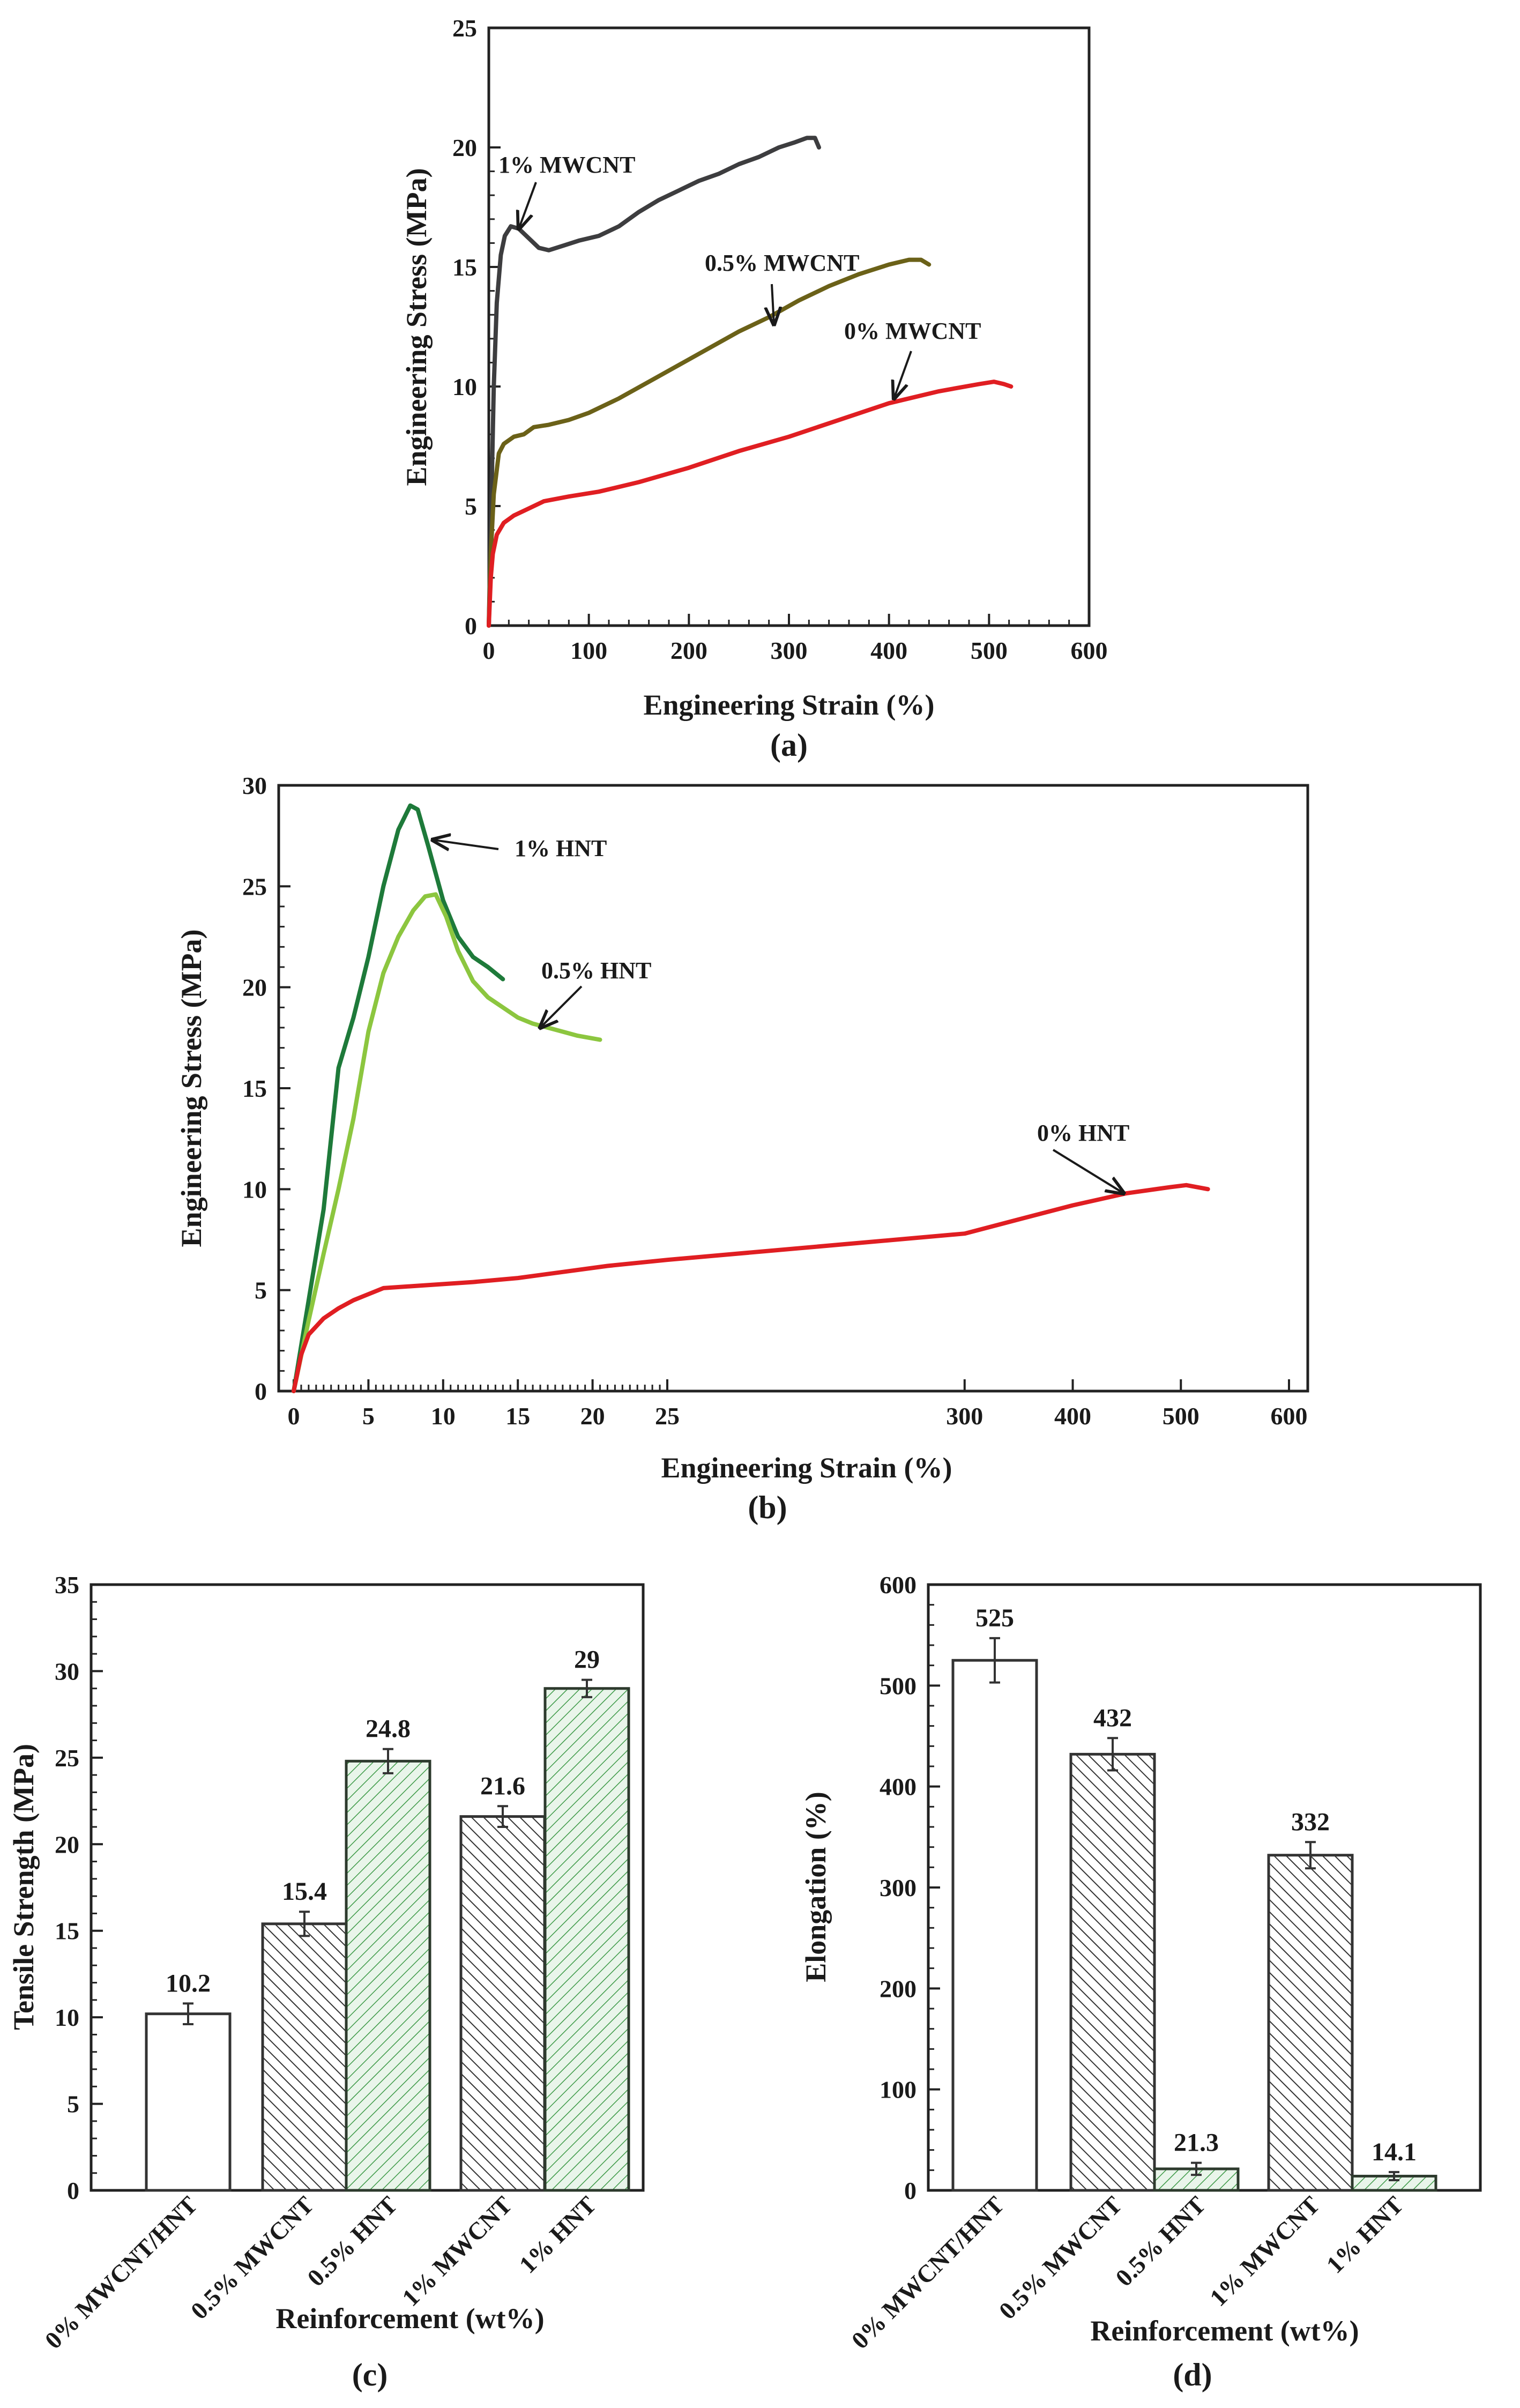  What do you see at coordinates (1365, 2234) in the screenshot?
I see `panel-d-category-label: 1% HNT` at bounding box center [1365, 2234].